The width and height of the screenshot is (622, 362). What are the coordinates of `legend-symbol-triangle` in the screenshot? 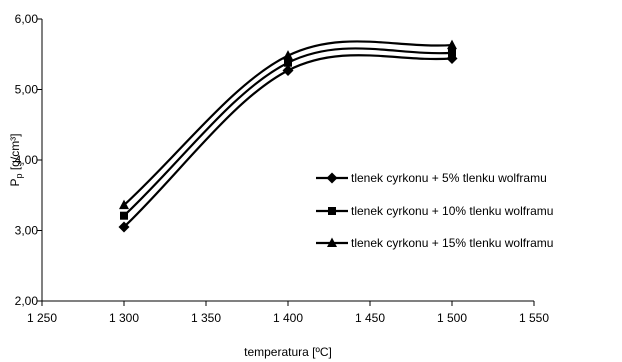 It's located at (332, 242).